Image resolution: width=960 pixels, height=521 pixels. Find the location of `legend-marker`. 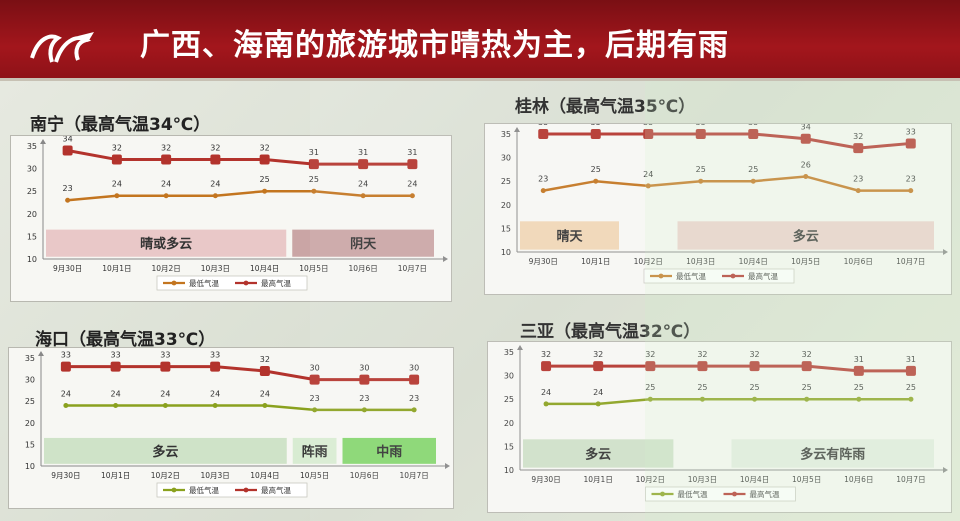

legend-marker is located at coordinates (662, 494).